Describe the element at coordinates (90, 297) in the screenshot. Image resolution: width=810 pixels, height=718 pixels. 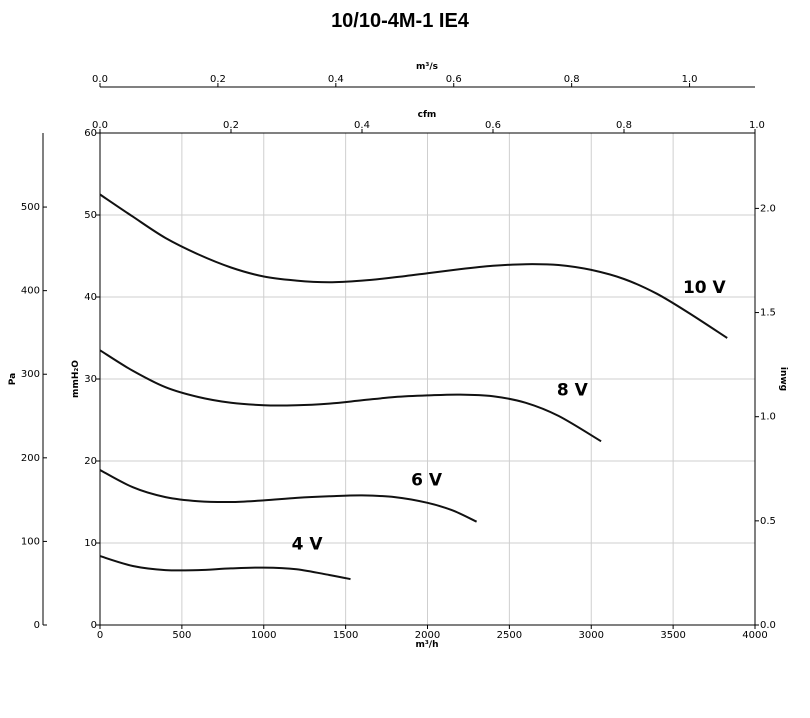
I see `y-tick-label: 40` at that location.